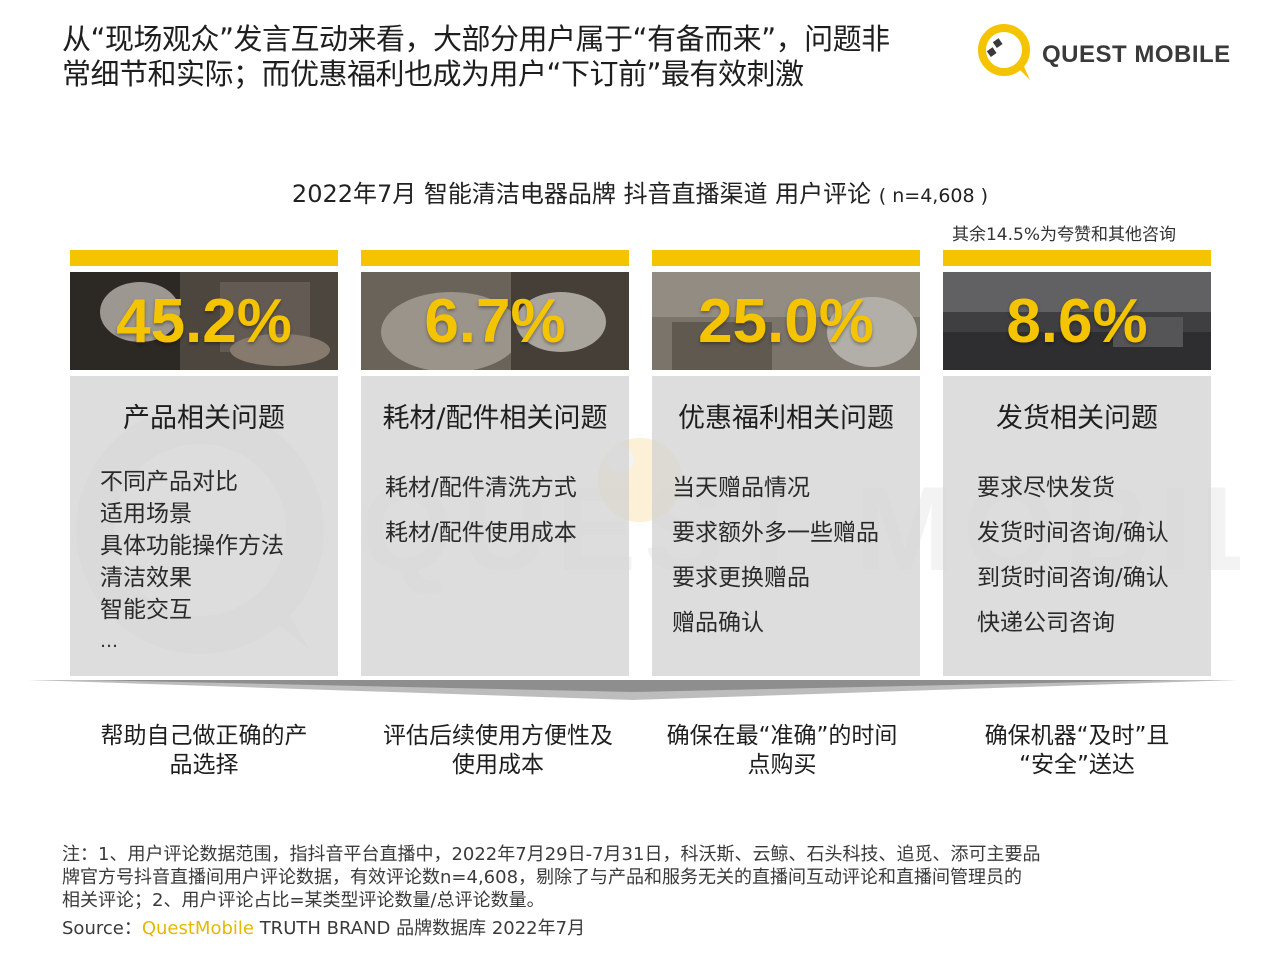  What do you see at coordinates (419, 928) in the screenshot?
I see `source-rest: TRUTH BRAND 品牌数据库 2022年7月` at bounding box center [419, 928].